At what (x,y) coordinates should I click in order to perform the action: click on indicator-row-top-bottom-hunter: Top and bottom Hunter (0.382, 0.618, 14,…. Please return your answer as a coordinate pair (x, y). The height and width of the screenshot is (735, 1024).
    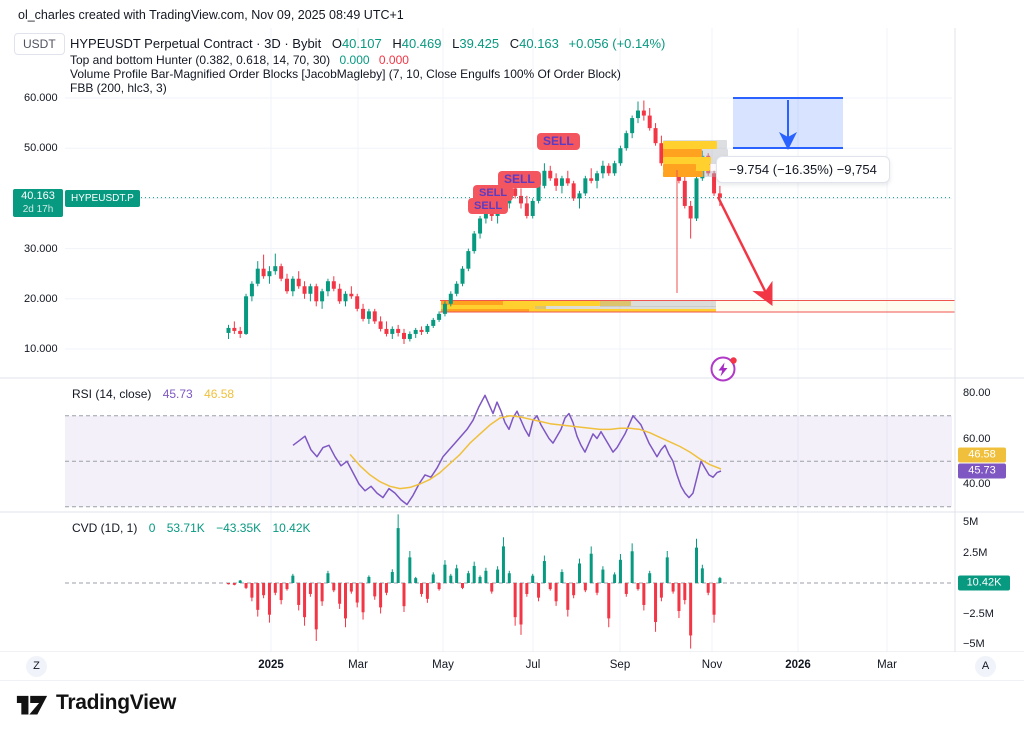
    Looking at the image, I should click on (239, 60).